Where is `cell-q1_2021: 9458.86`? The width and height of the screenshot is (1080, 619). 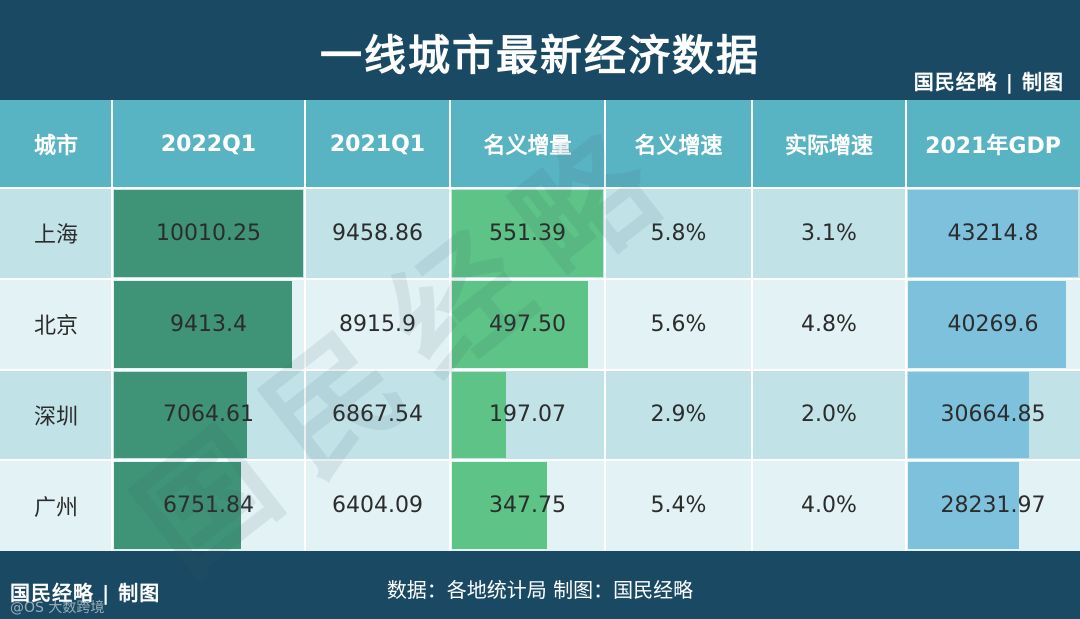
cell-q1_2021: 9458.86 is located at coordinates (377, 233).